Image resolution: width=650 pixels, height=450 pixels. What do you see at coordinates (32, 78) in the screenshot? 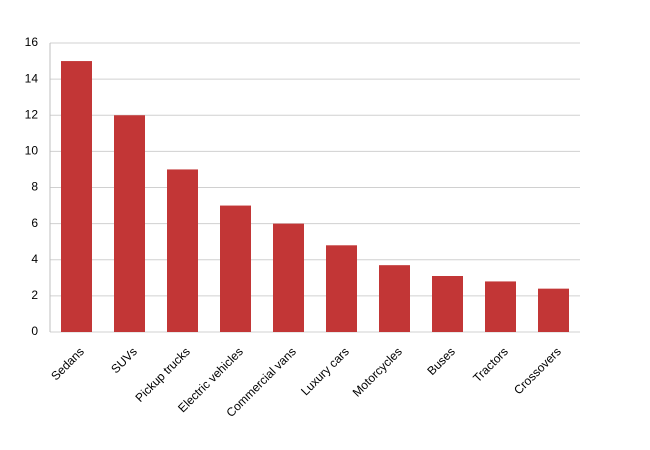
I see `y-tick-label: 14` at bounding box center [32, 78].